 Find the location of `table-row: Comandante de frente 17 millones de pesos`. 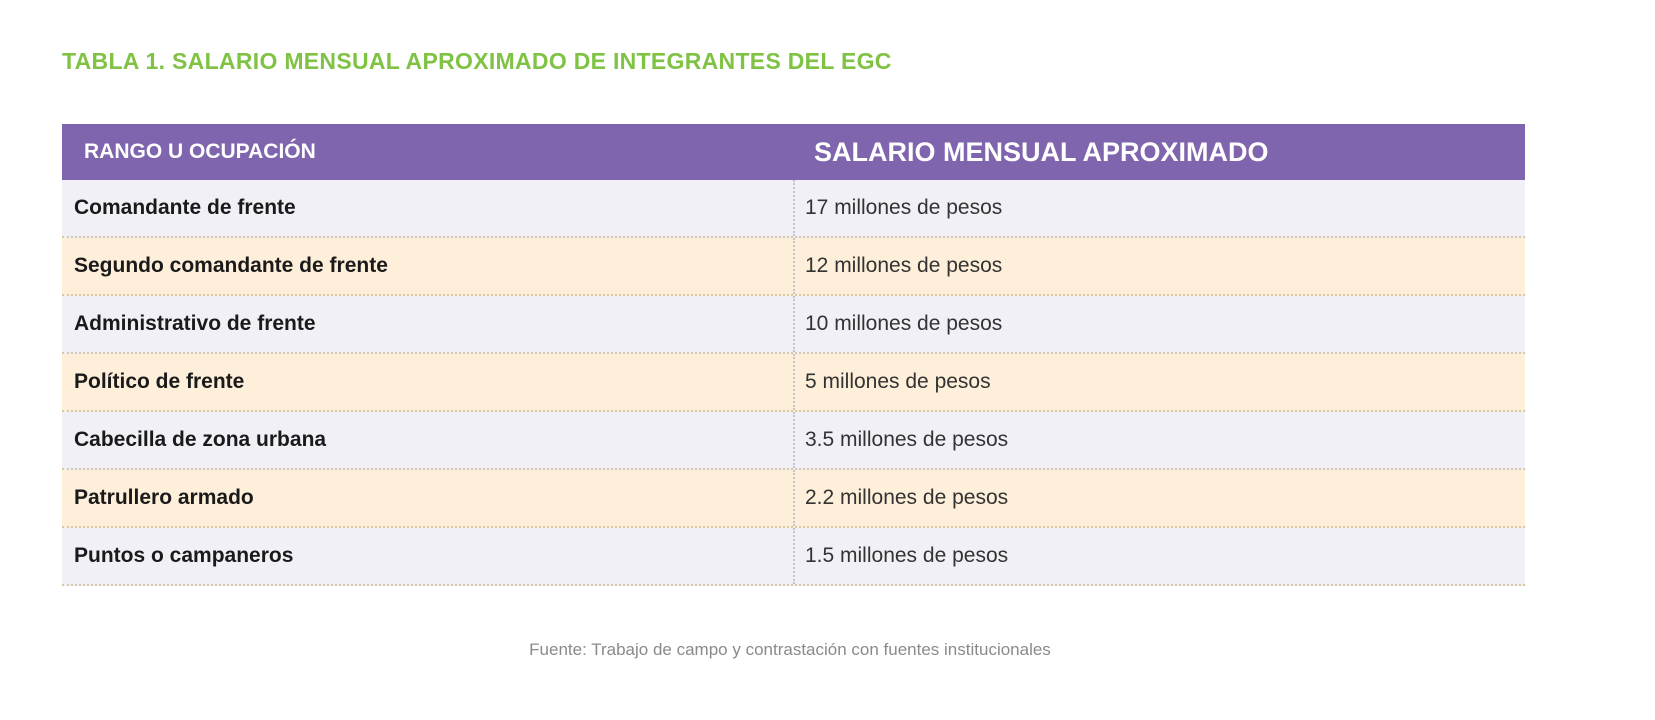

table-row: Comandante de frente 17 millones de pesos is located at coordinates (793, 209).